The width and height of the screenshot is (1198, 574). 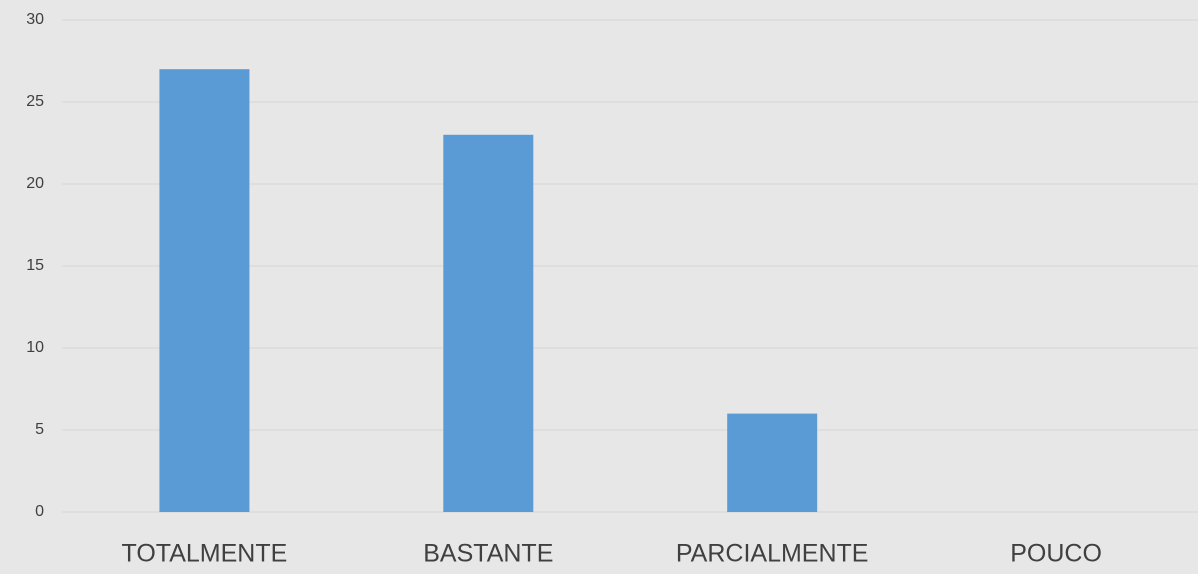 What do you see at coordinates (488, 554) in the screenshot?
I see `x-tick-label: BASTANTE` at bounding box center [488, 554].